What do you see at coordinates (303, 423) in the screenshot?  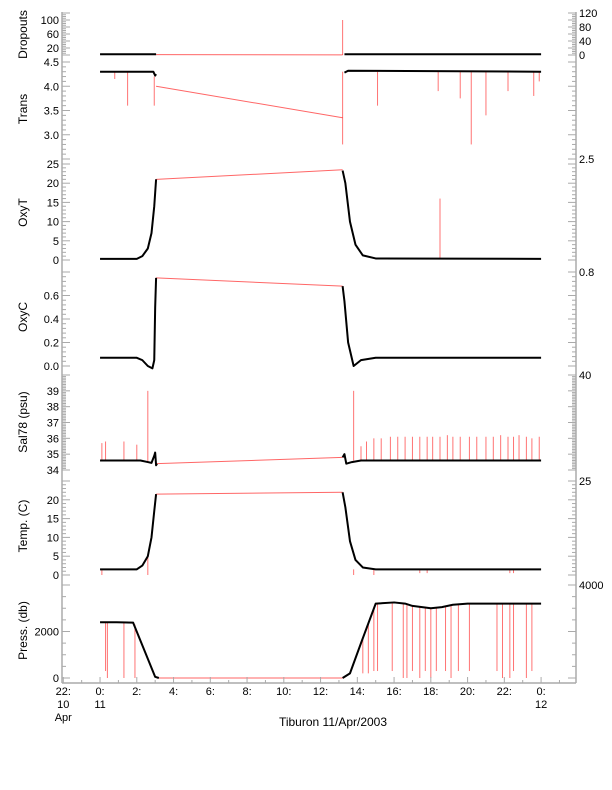 I see `panel-sal: 34 35 36 37 38 39 40 Sal78 (psu)` at bounding box center [303, 423].